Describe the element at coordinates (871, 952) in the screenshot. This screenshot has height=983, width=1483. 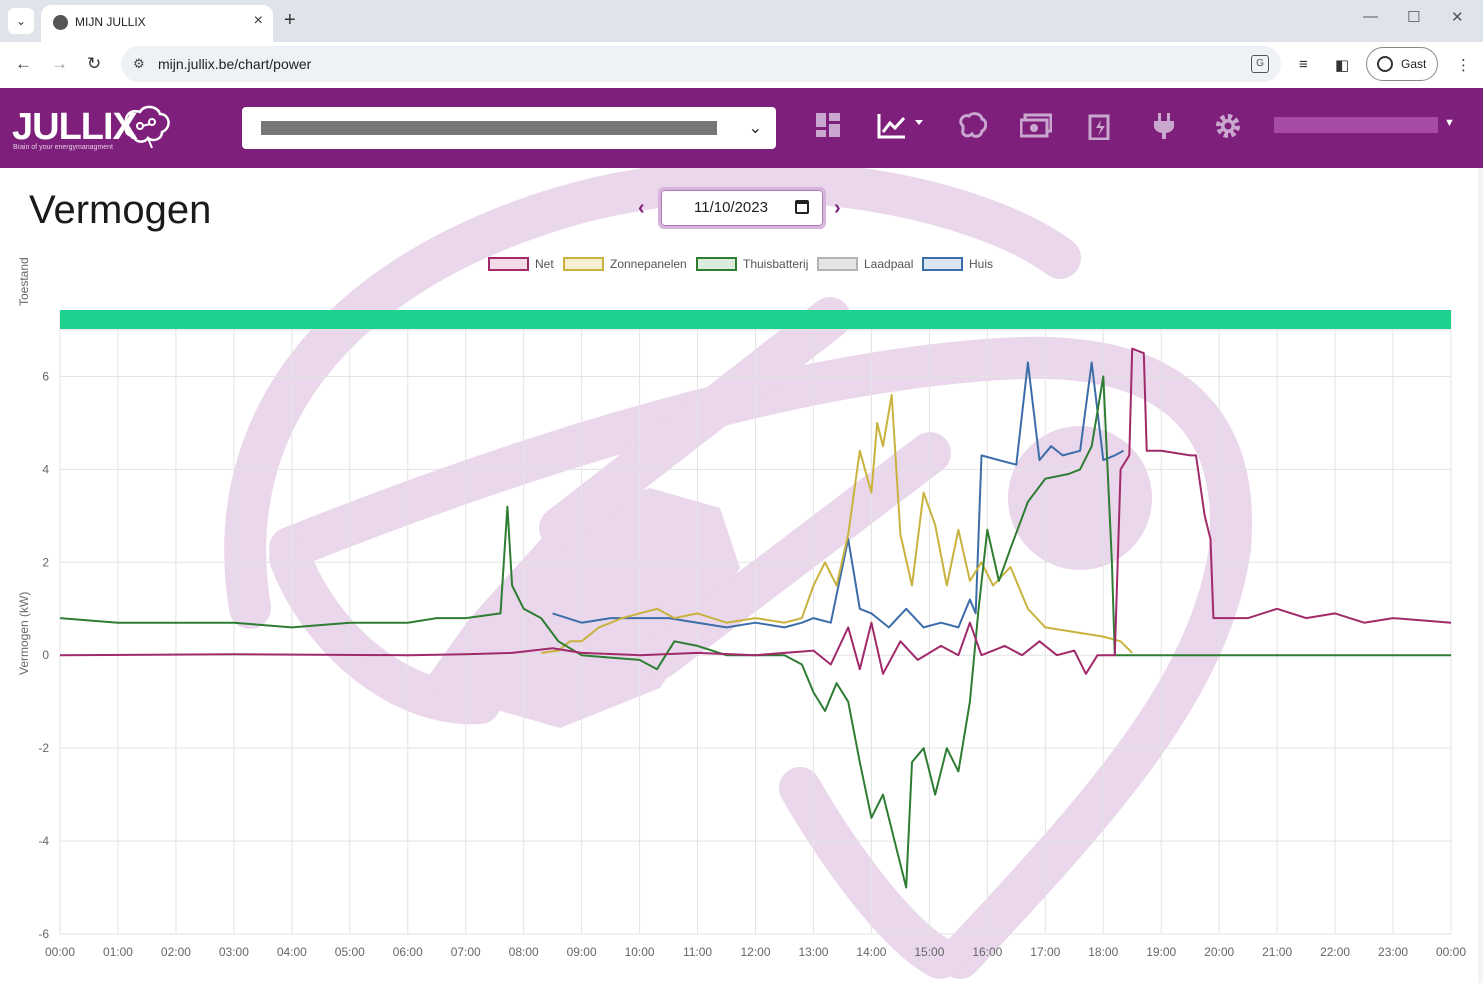
I see `x-tick-label: 14:00` at that location.